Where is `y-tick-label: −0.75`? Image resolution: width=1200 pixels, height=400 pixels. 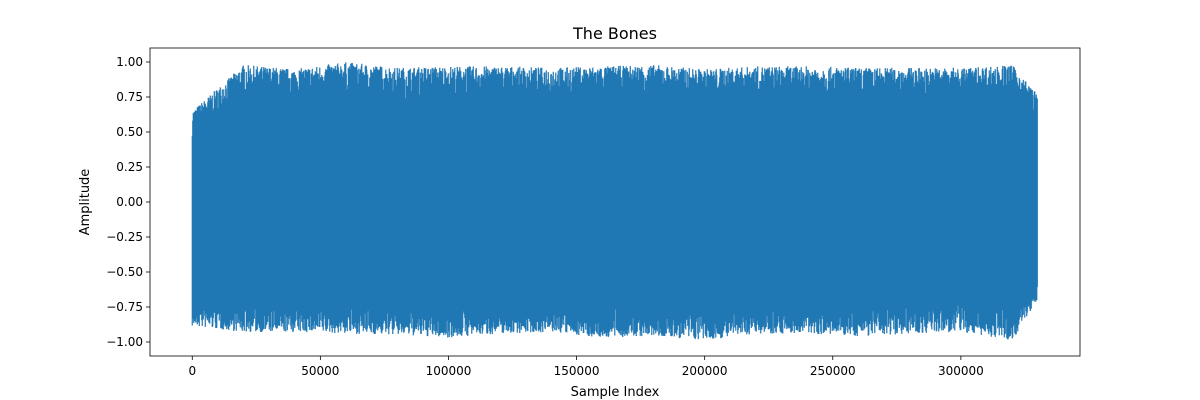 y-tick-label: −0.75 is located at coordinates (124, 307).